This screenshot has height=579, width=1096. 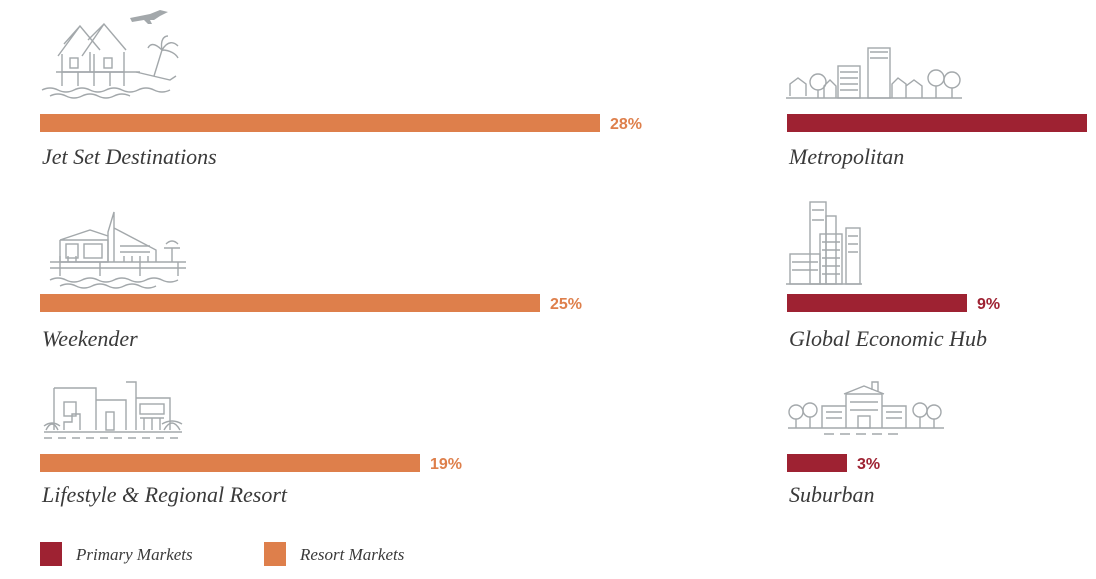 I want to click on legend-swatch-primary-markets, so click(x=51, y=554).